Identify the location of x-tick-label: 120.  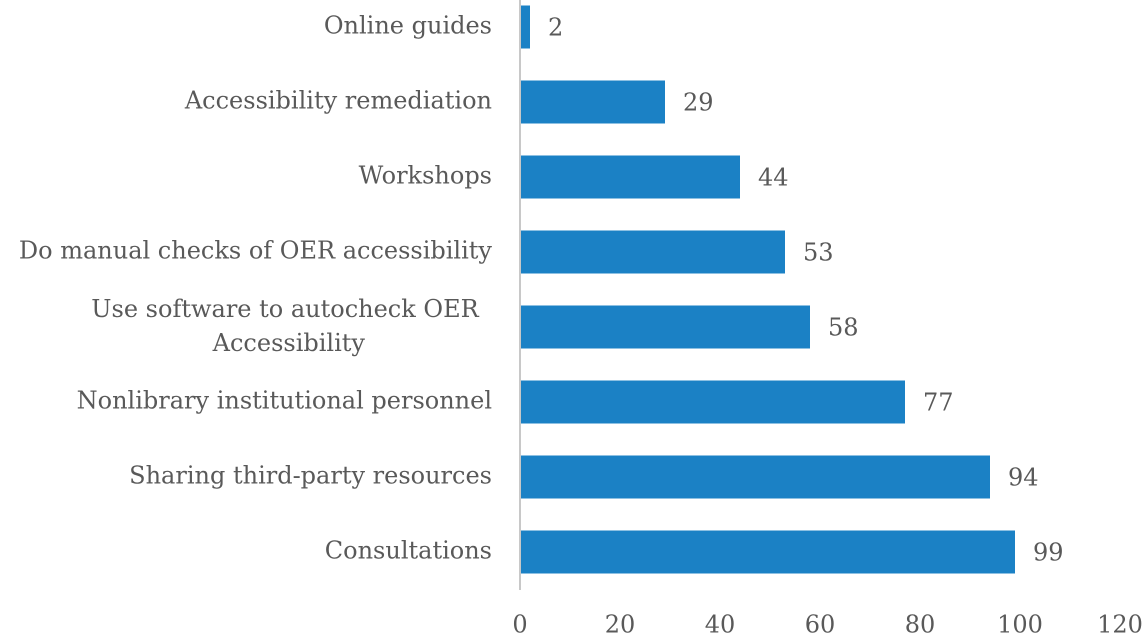
(1120, 625).